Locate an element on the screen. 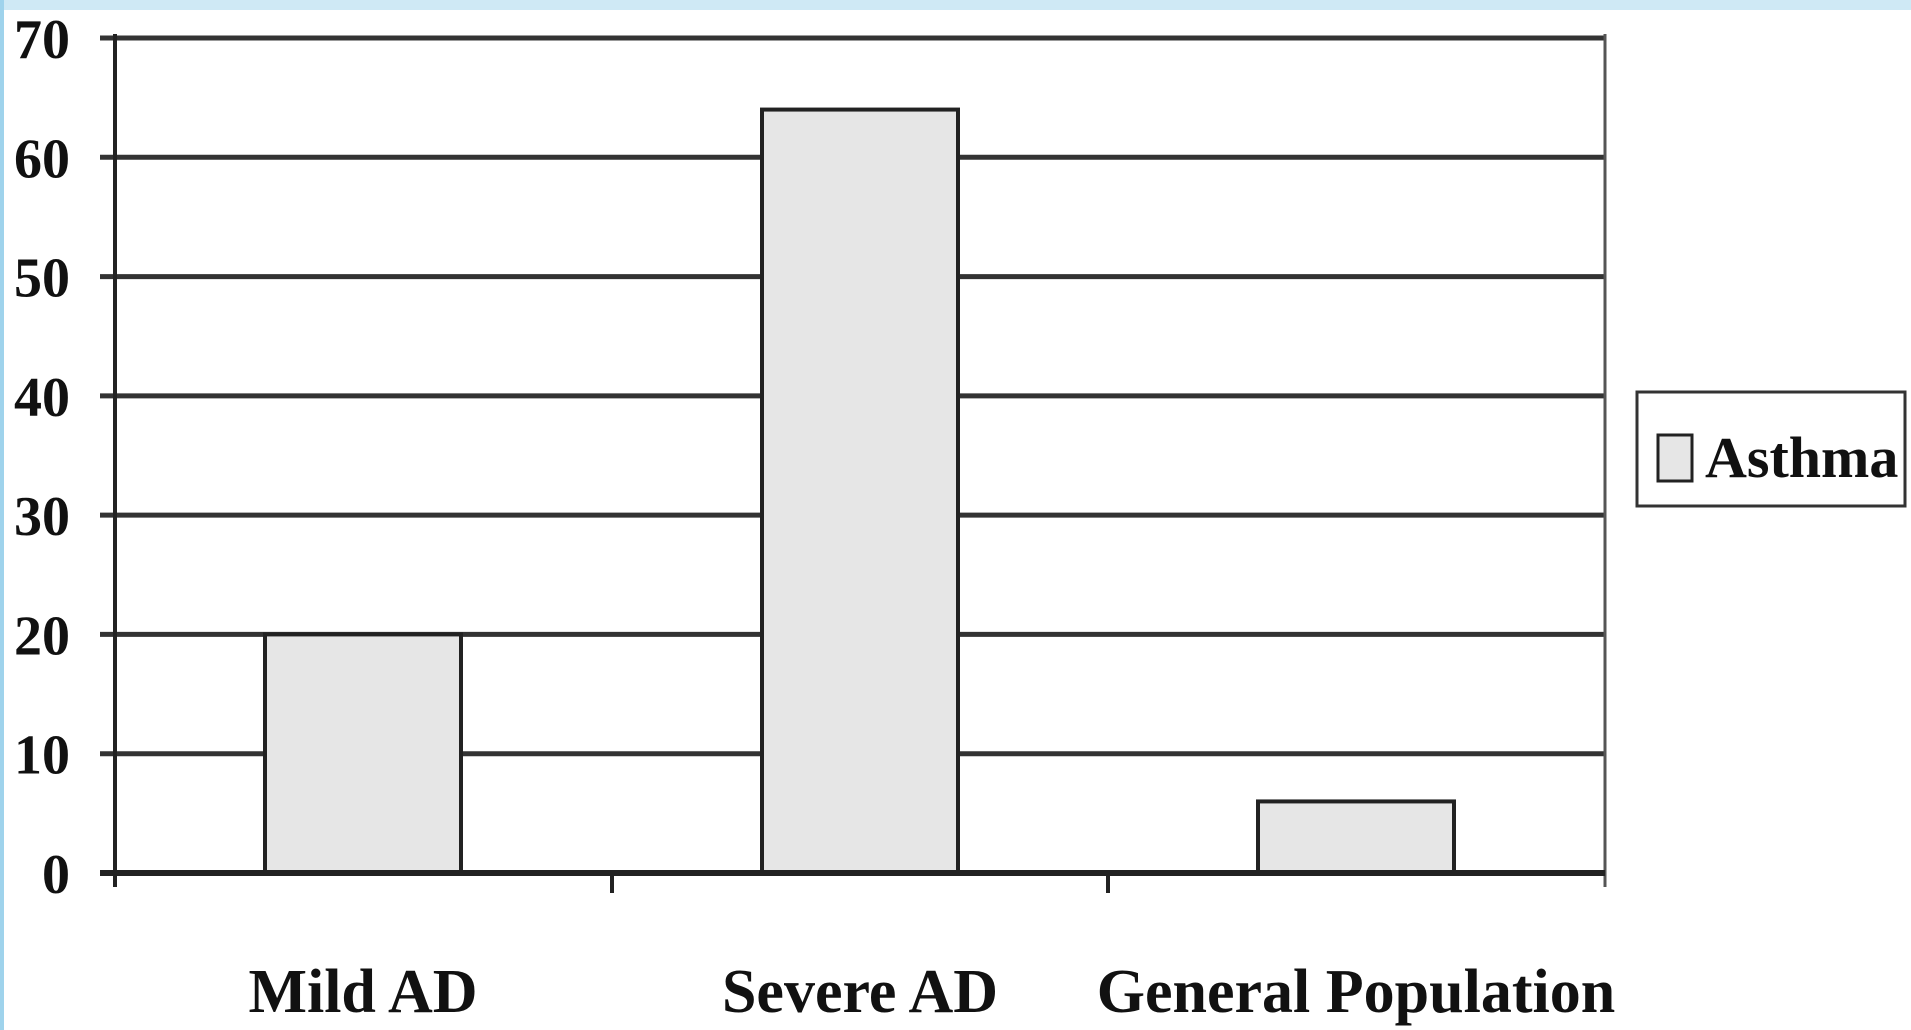  y-tick-label: 70 is located at coordinates (42, 40).